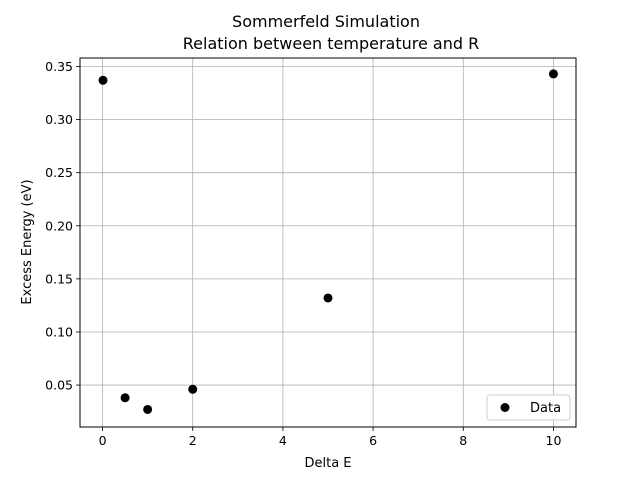 This screenshot has width=640, height=480. What do you see at coordinates (554, 440) in the screenshot?
I see `x-tick-label: 10` at bounding box center [554, 440].